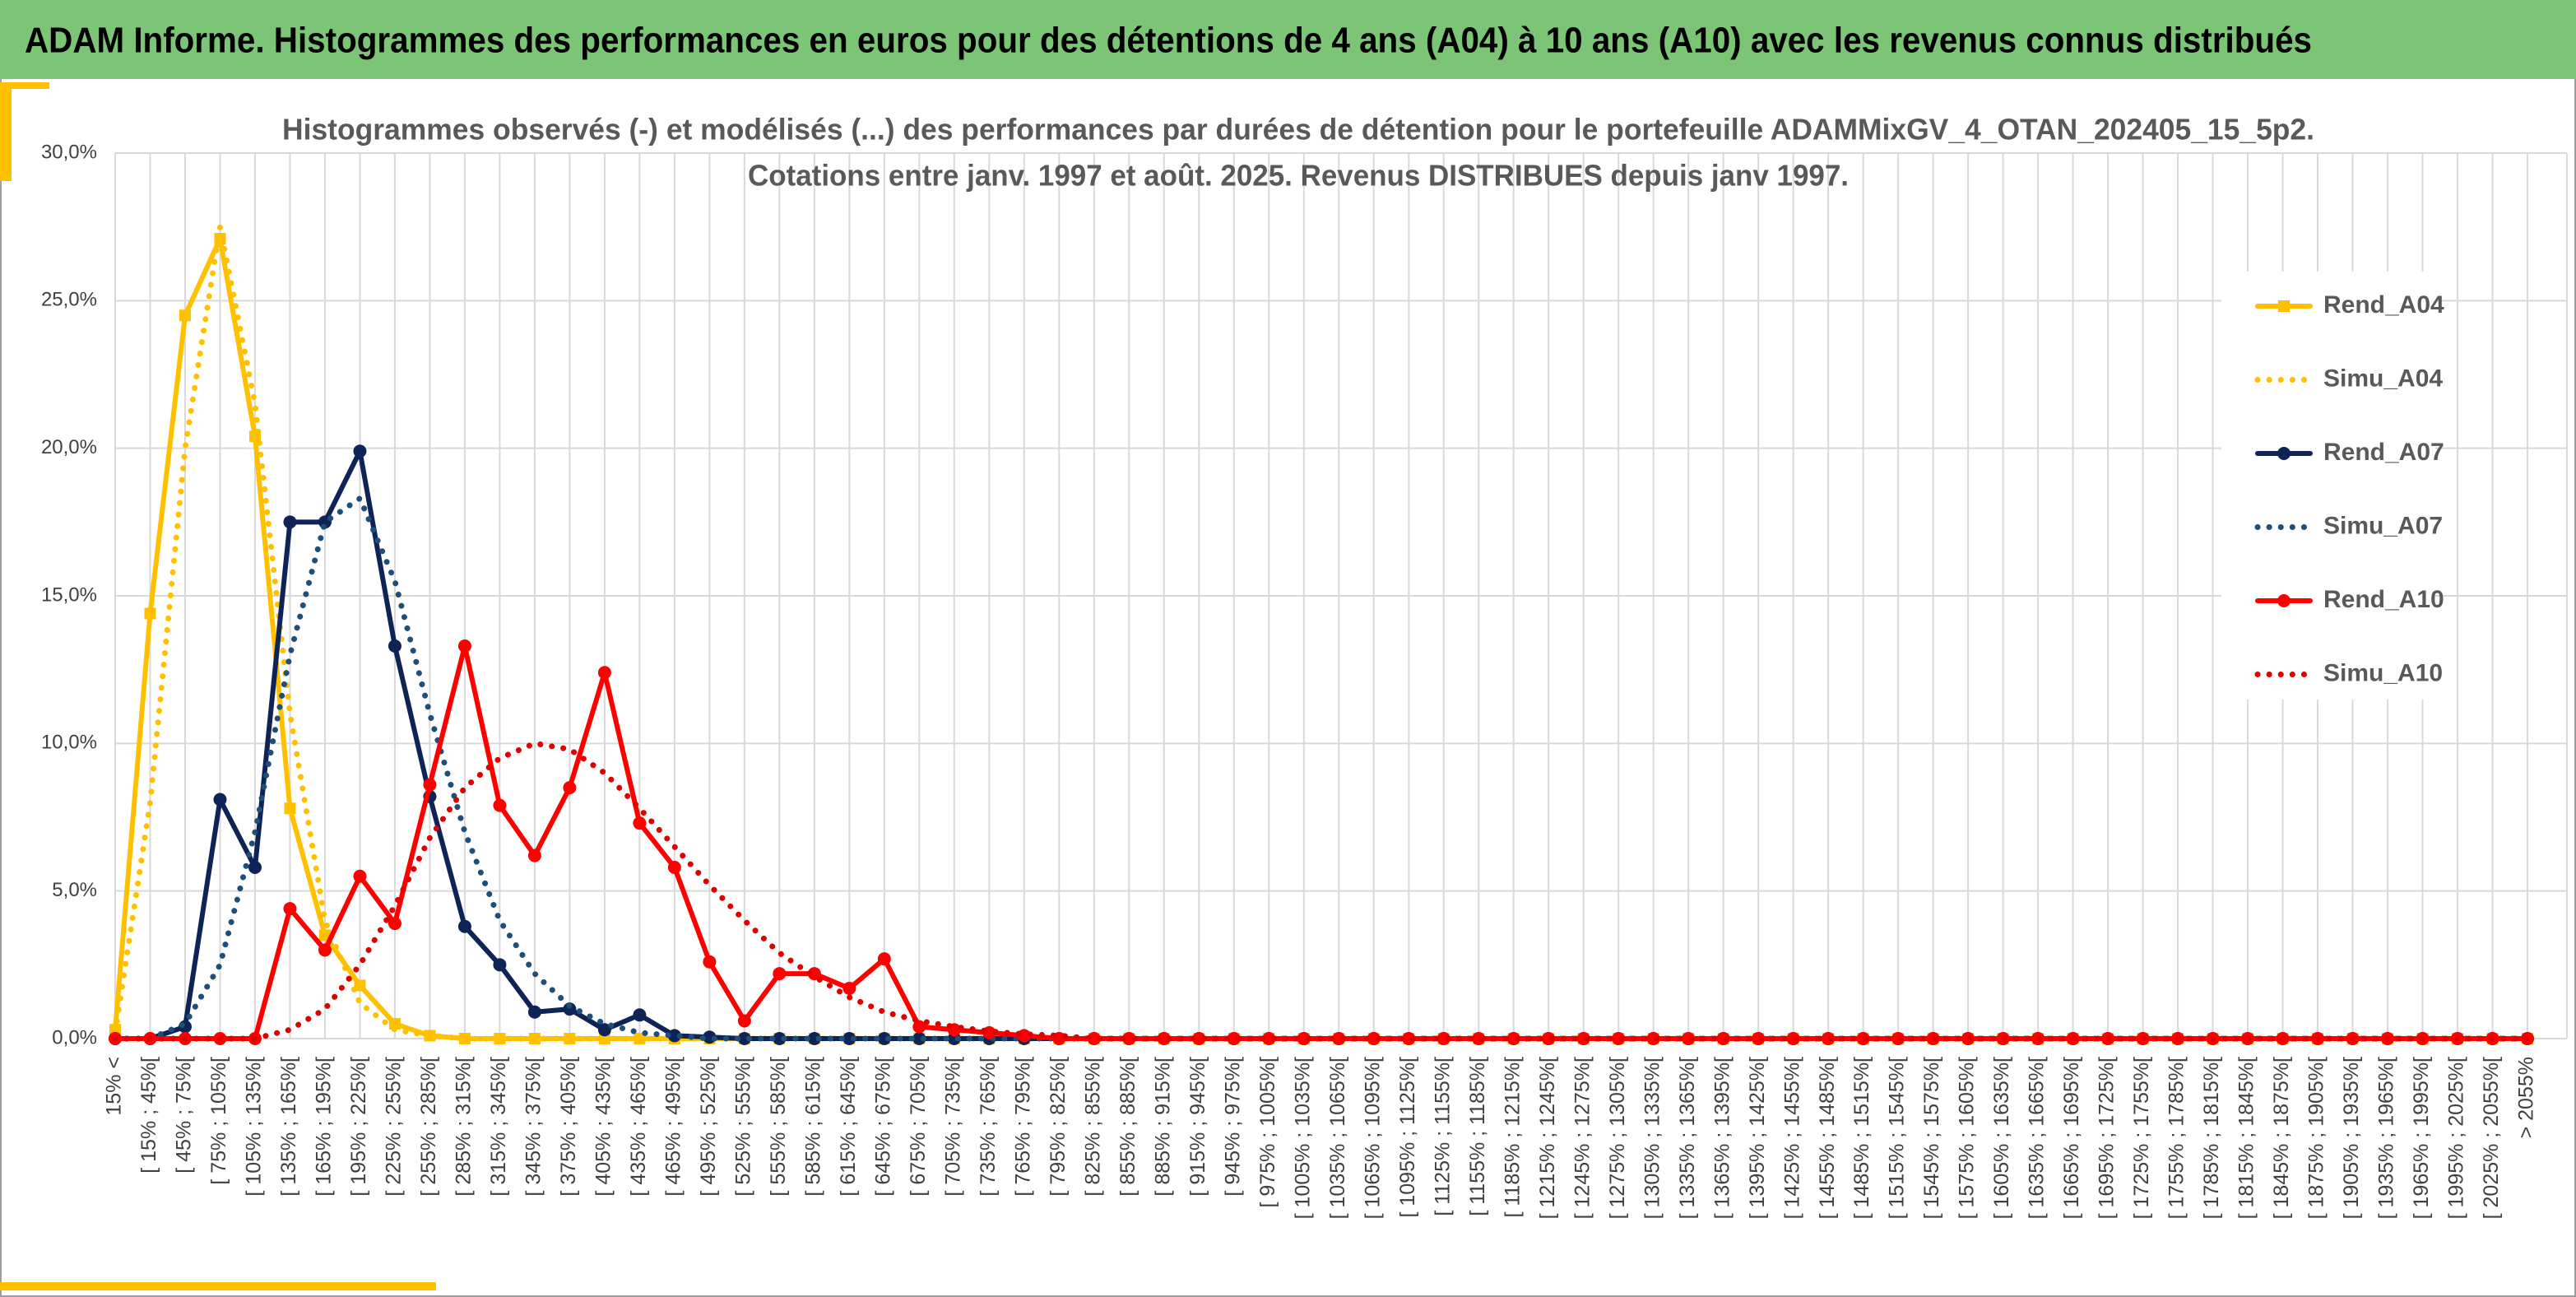 This screenshot has width=2576, height=1297. Describe the element at coordinates (2211, 1138) in the screenshot. I see `x-tick-label: [ 1785% ; 1815%[` at that location.